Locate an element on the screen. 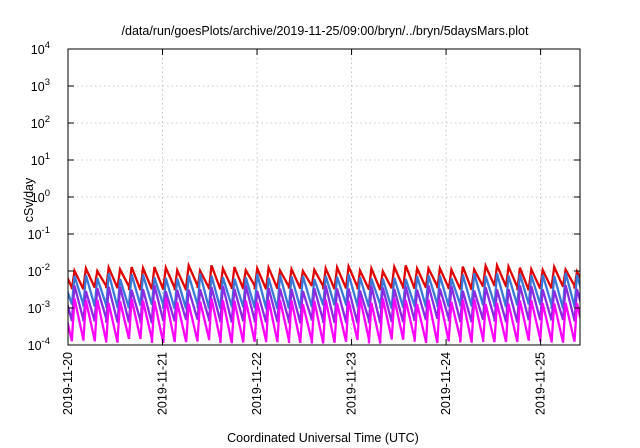 Image resolution: width=640 pixels, height=448 pixels. y-tick-label: 10³ is located at coordinates (40, 85).